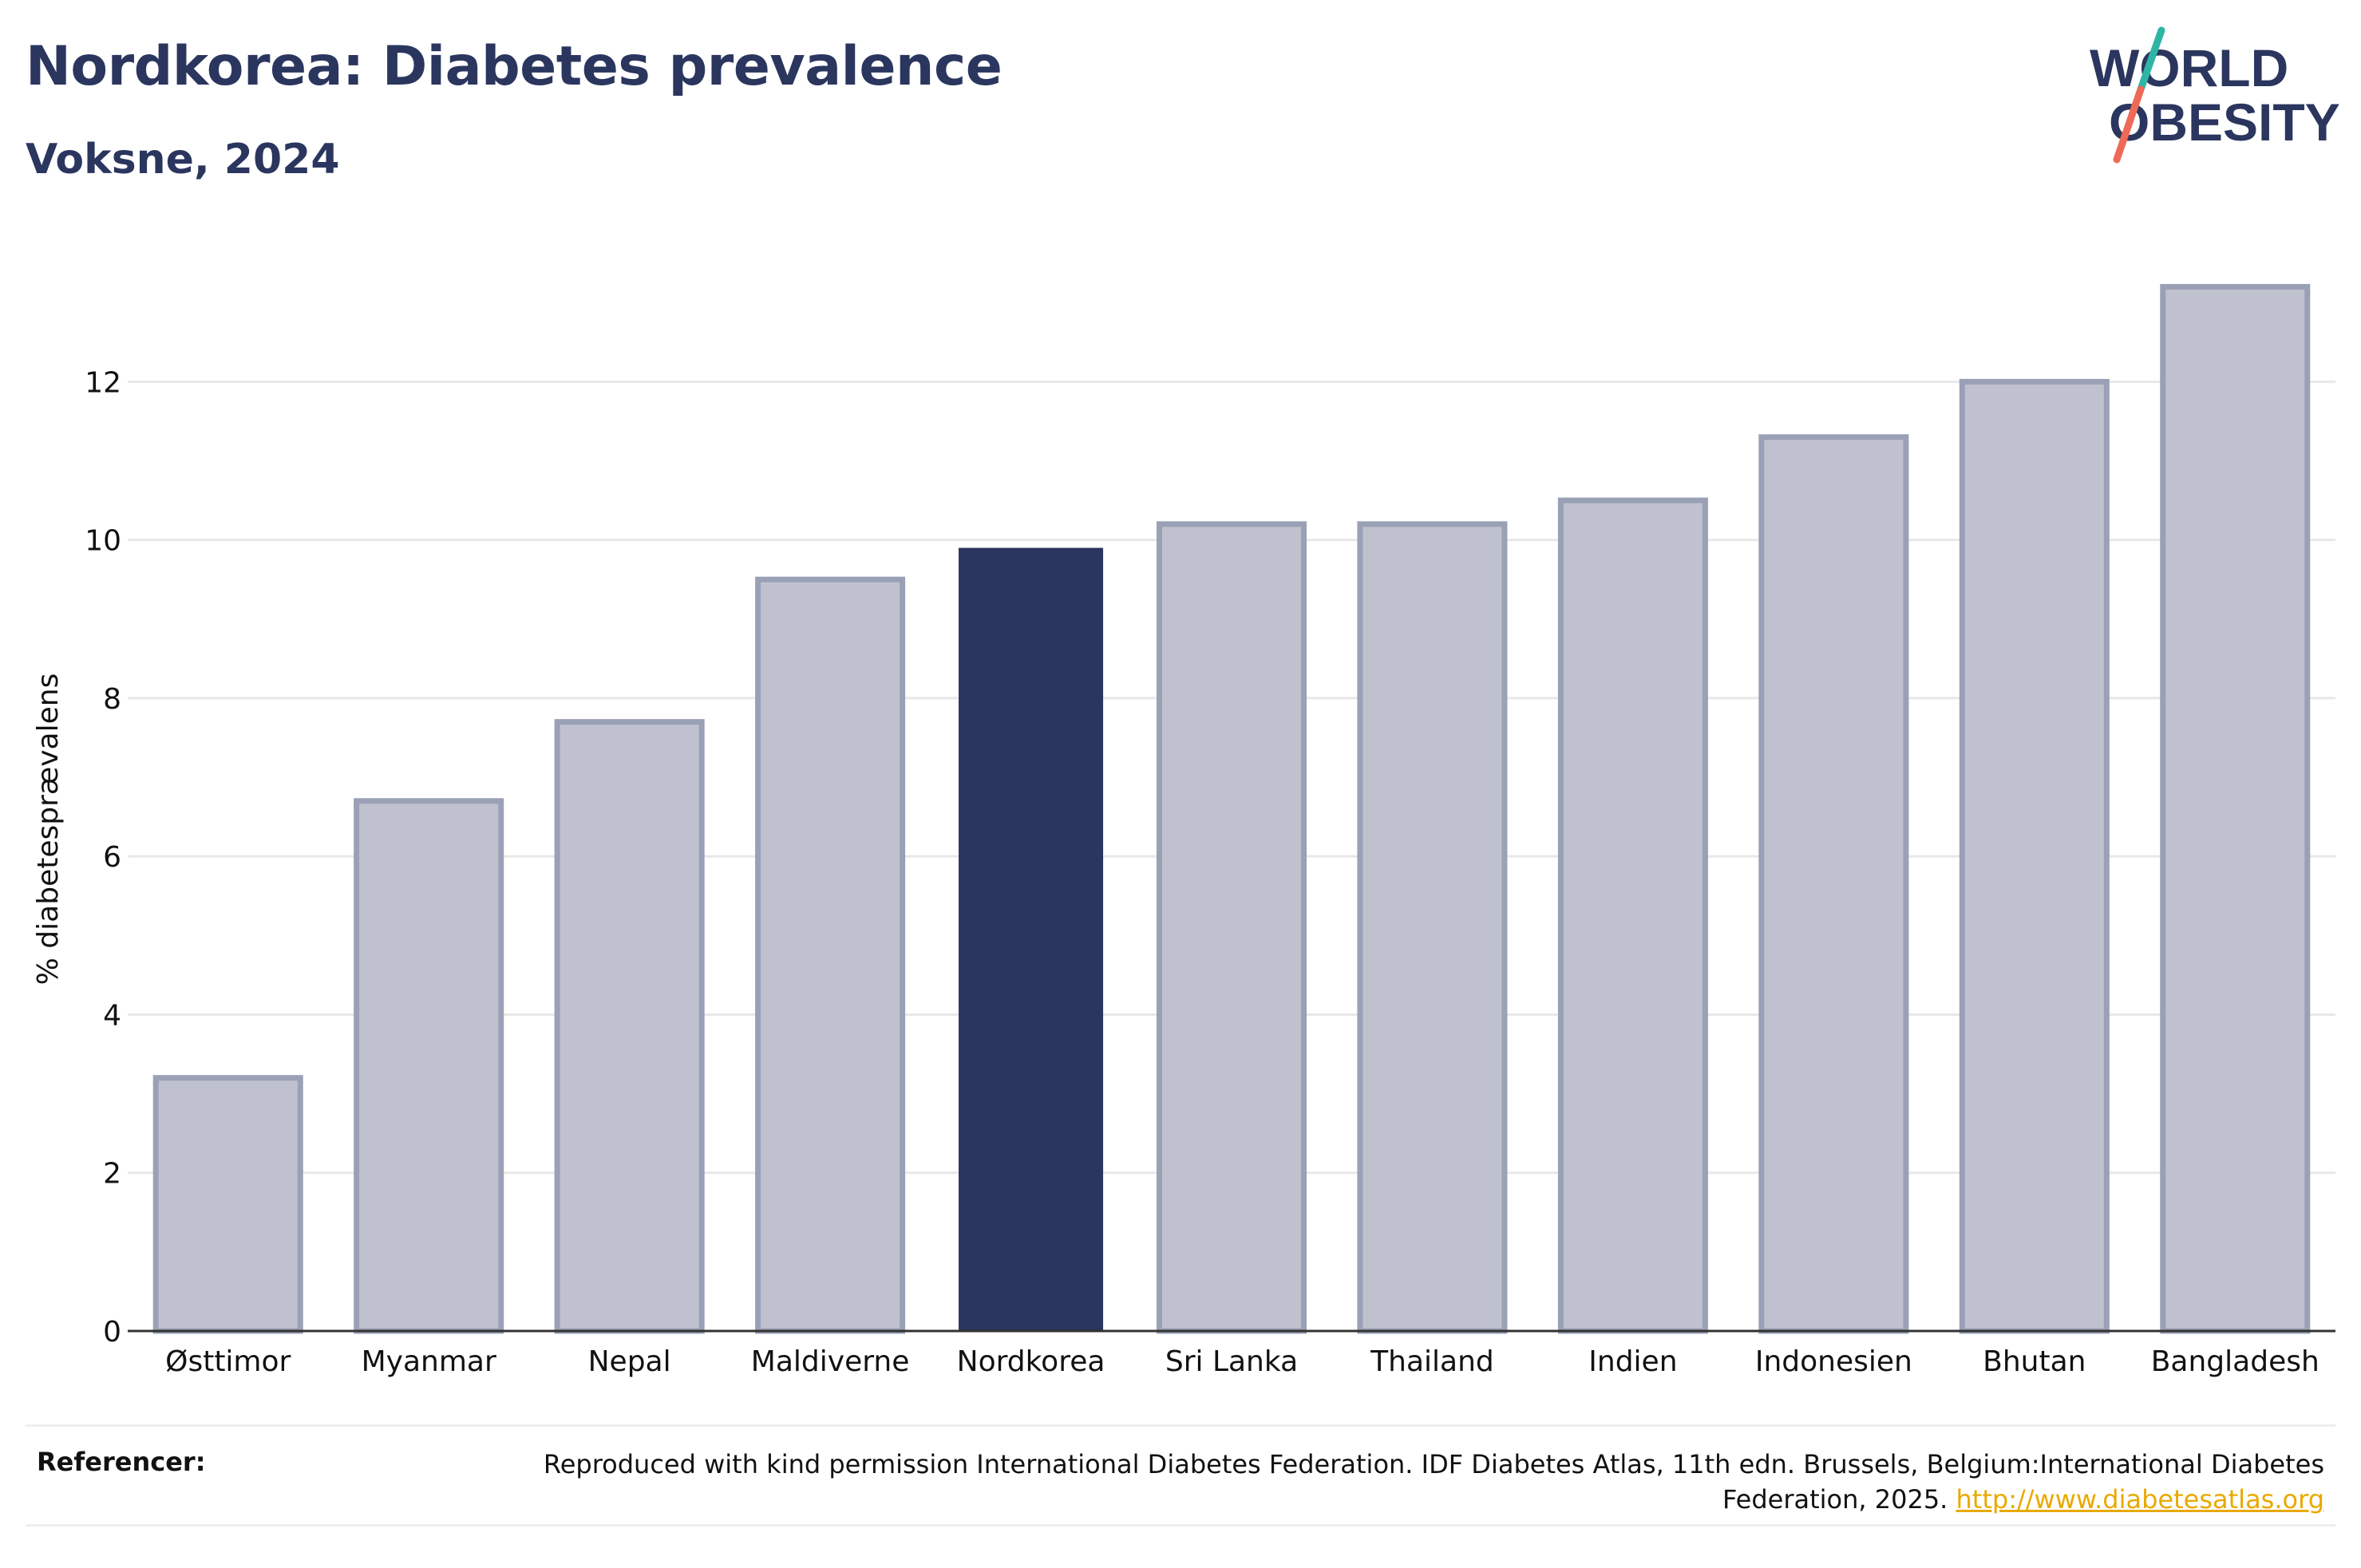 This screenshot has height=1568, width=2361. I want to click on chart-subtitle: Voksne, 2024, so click(183, 160).